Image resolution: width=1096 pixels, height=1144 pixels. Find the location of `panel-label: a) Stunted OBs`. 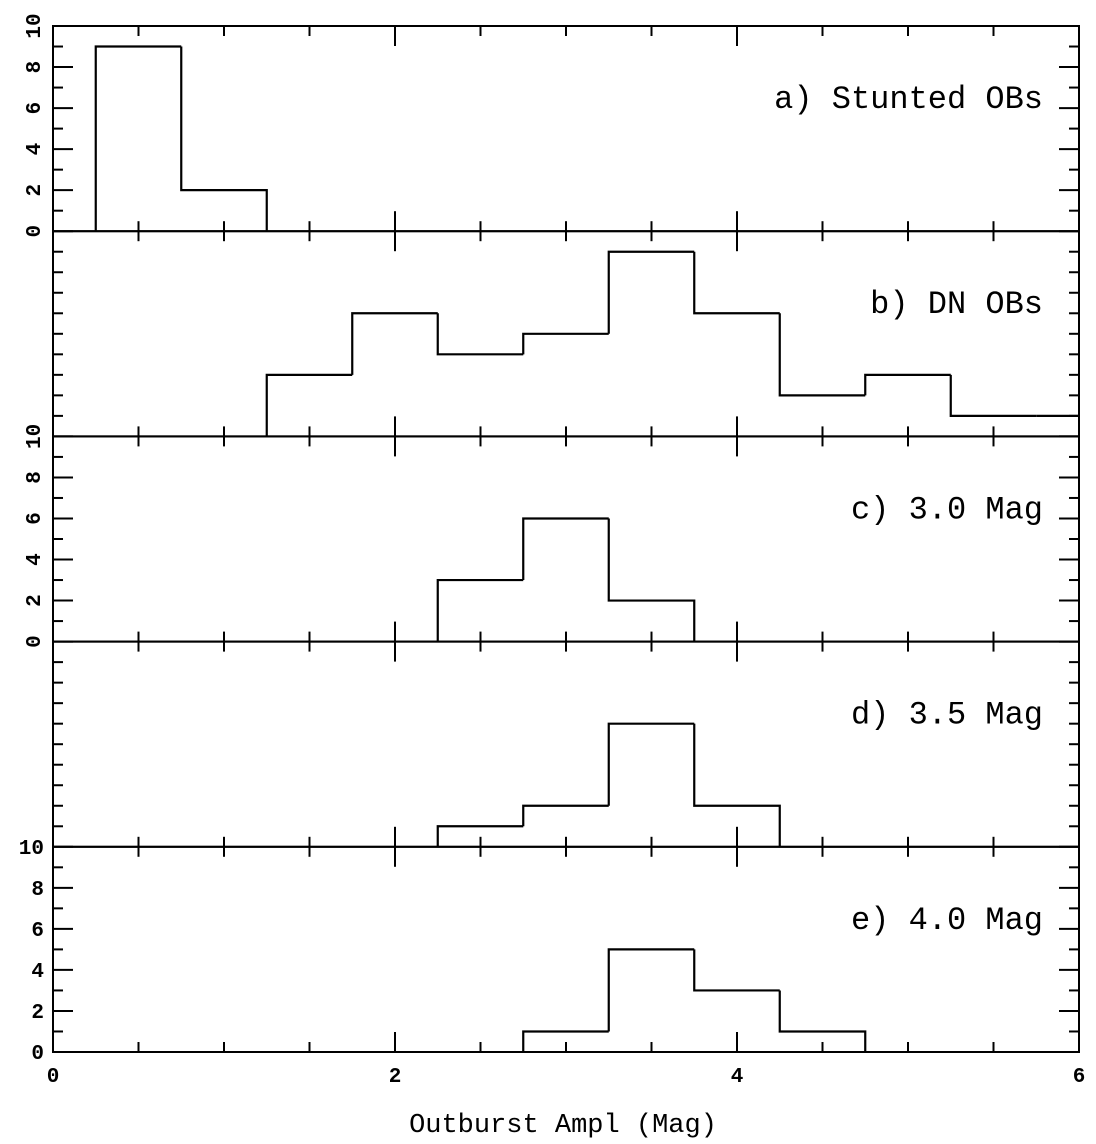

panel-label: a) Stunted OBs is located at coordinates (908, 99).